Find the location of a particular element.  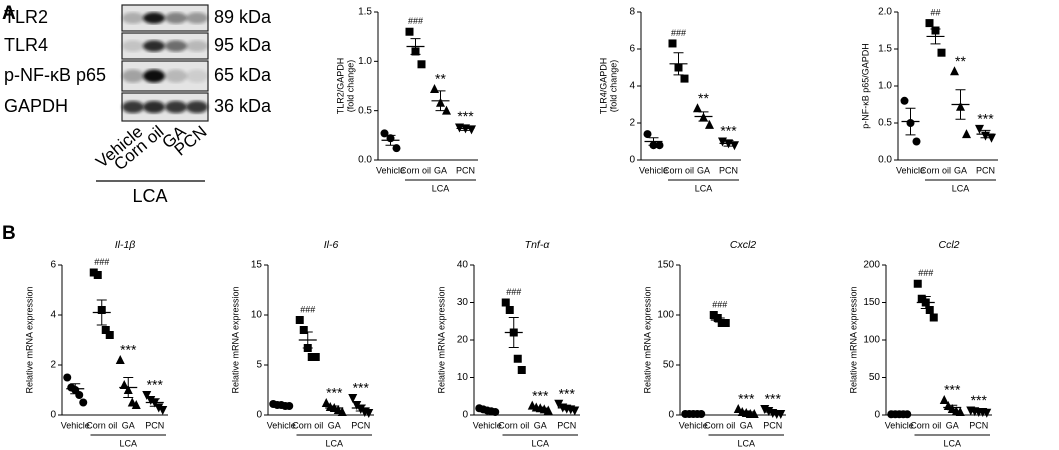

y-tick-label: 200 is located at coordinates (871, 265).